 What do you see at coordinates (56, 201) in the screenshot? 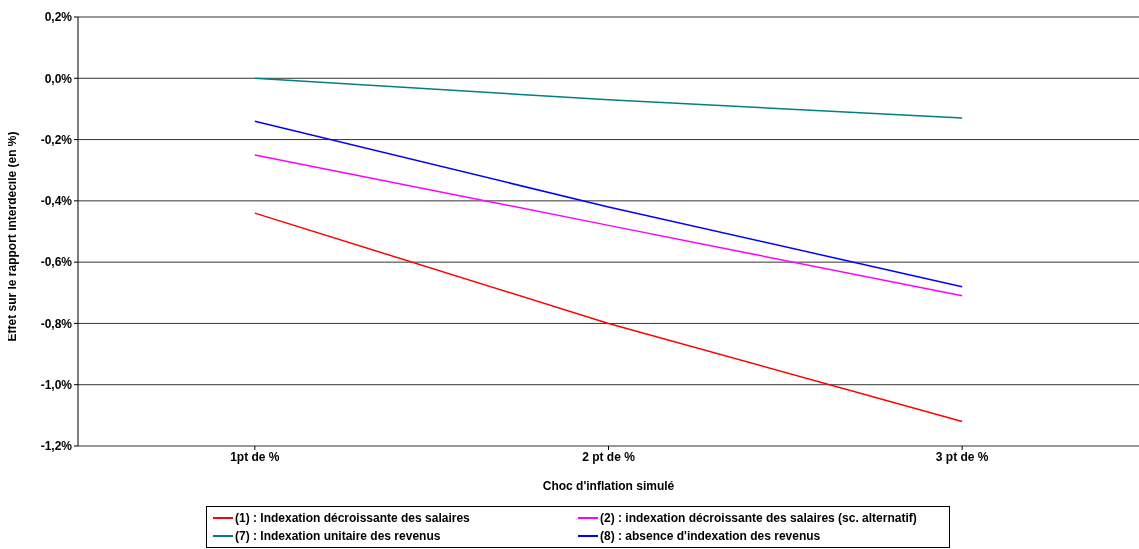
I see `y-tick-label: -0,4%` at bounding box center [56, 201].